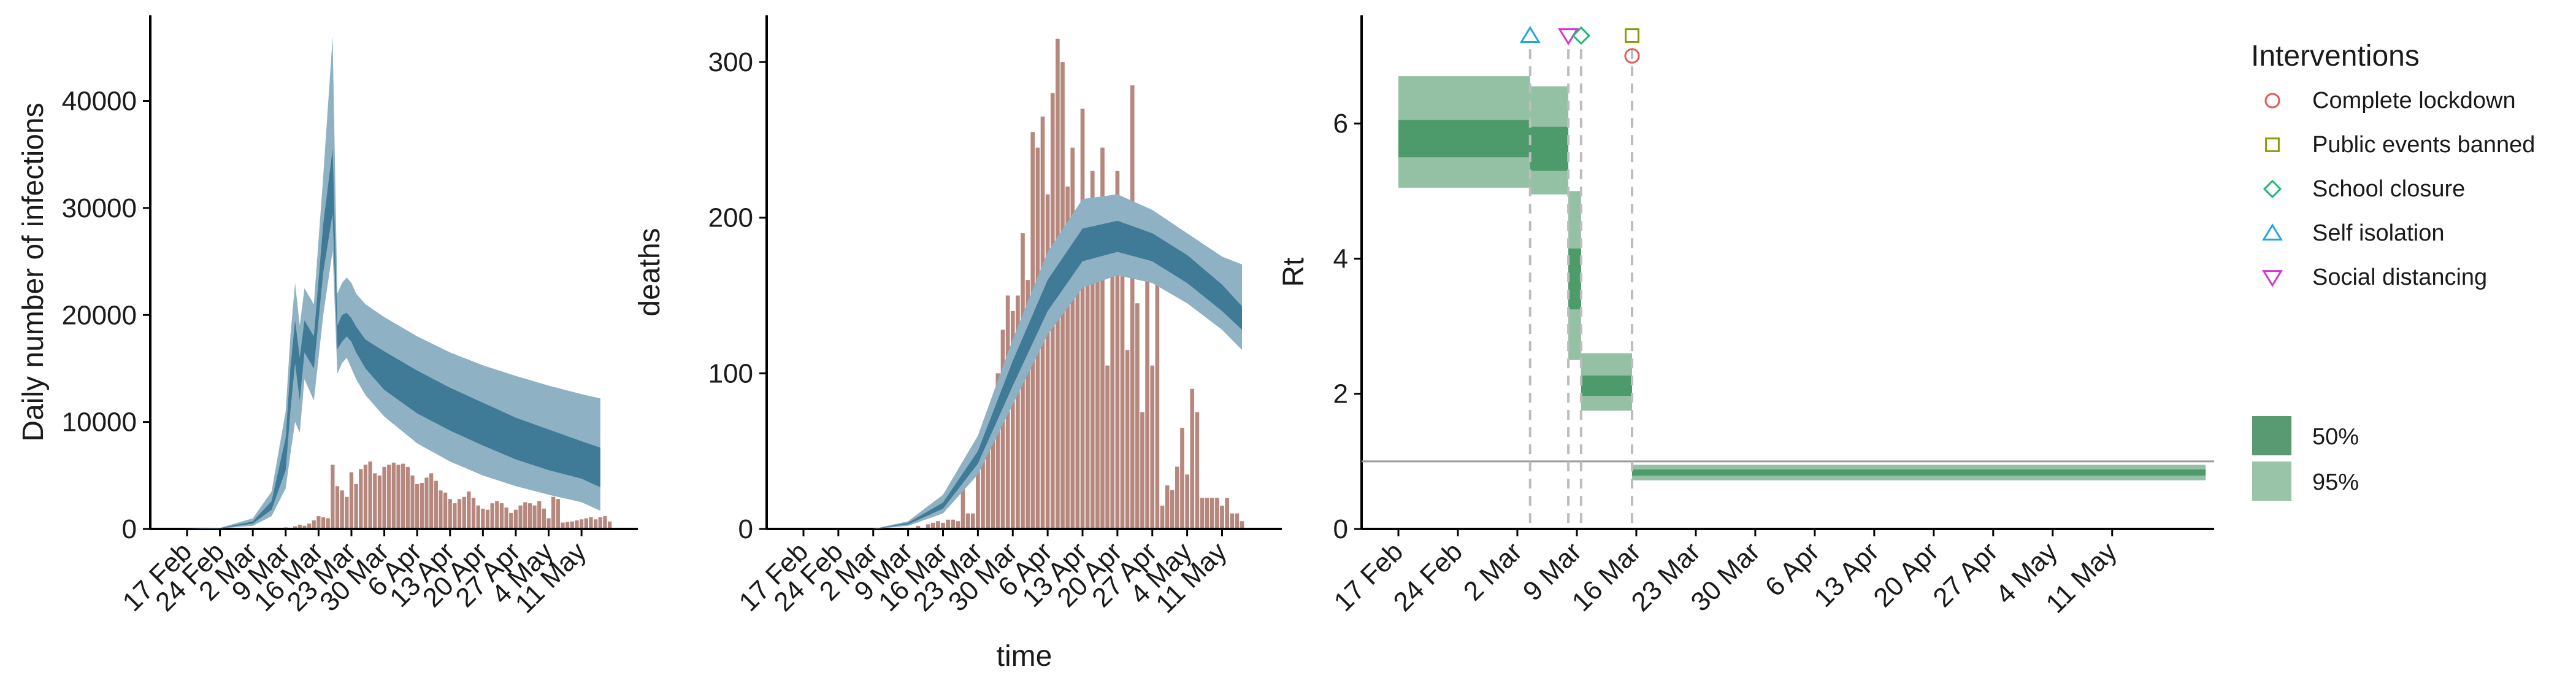 The height and width of the screenshot is (683, 2576). I want to click on x-tick-label: 30 Mar, so click(1725, 576).